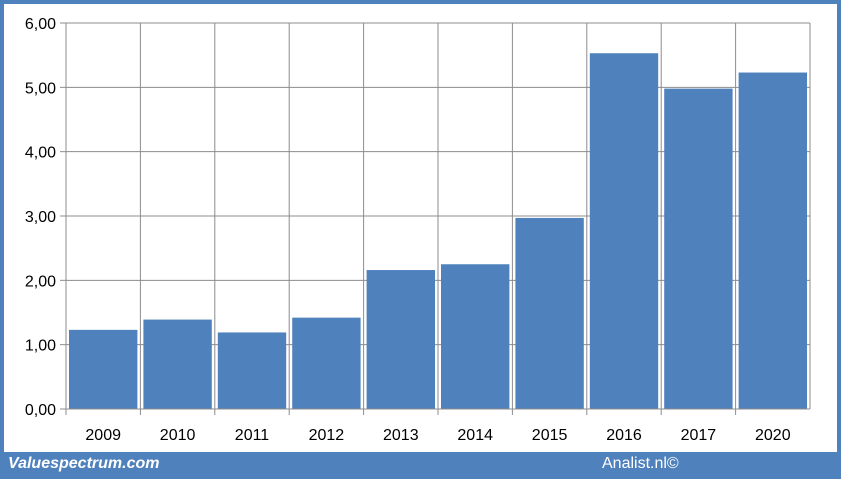 This screenshot has width=841, height=479. Describe the element at coordinates (178, 435) in the screenshot. I see `x-tick-label: 2010` at that location.